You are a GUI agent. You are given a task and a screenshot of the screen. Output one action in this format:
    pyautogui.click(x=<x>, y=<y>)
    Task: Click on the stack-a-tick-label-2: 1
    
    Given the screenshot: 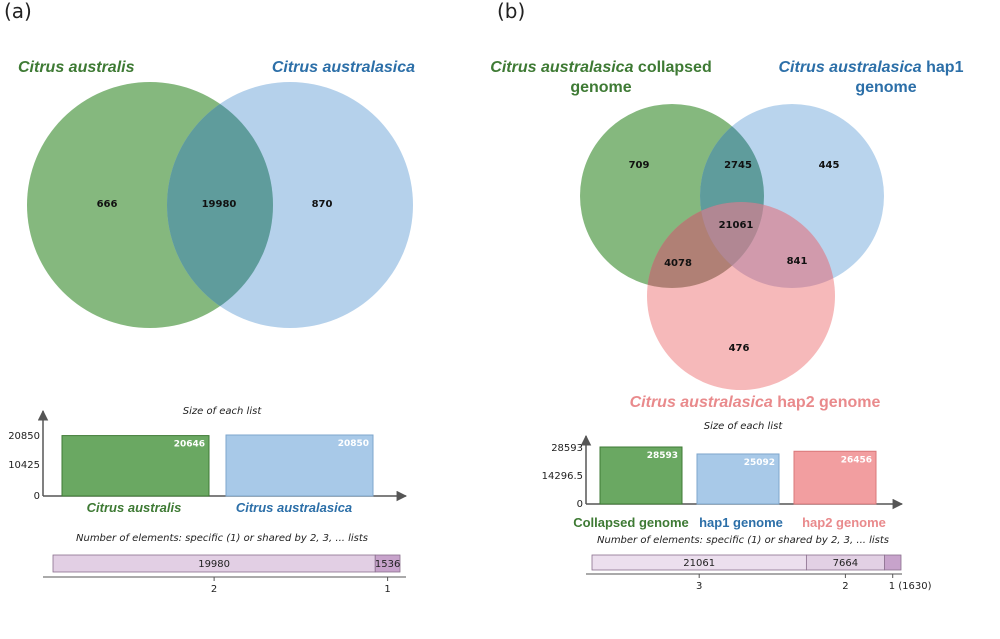 What is the action you would take?
    pyautogui.click(x=387, y=589)
    